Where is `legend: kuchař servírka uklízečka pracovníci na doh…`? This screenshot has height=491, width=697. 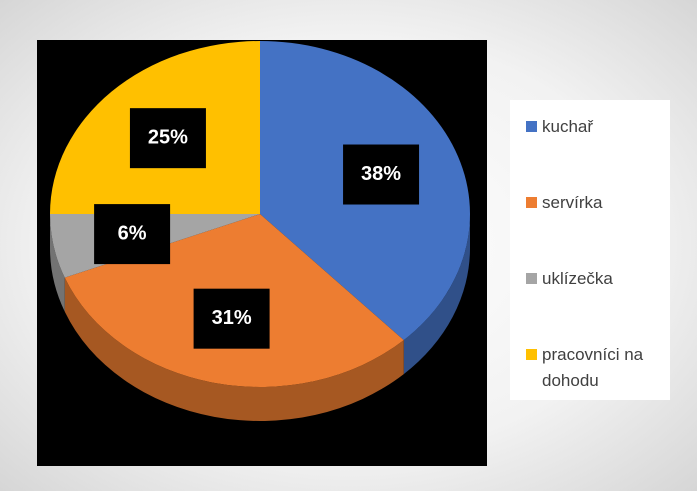 legend: kuchař servírka uklízečka pracovníci na doh… is located at coordinates (590, 250).